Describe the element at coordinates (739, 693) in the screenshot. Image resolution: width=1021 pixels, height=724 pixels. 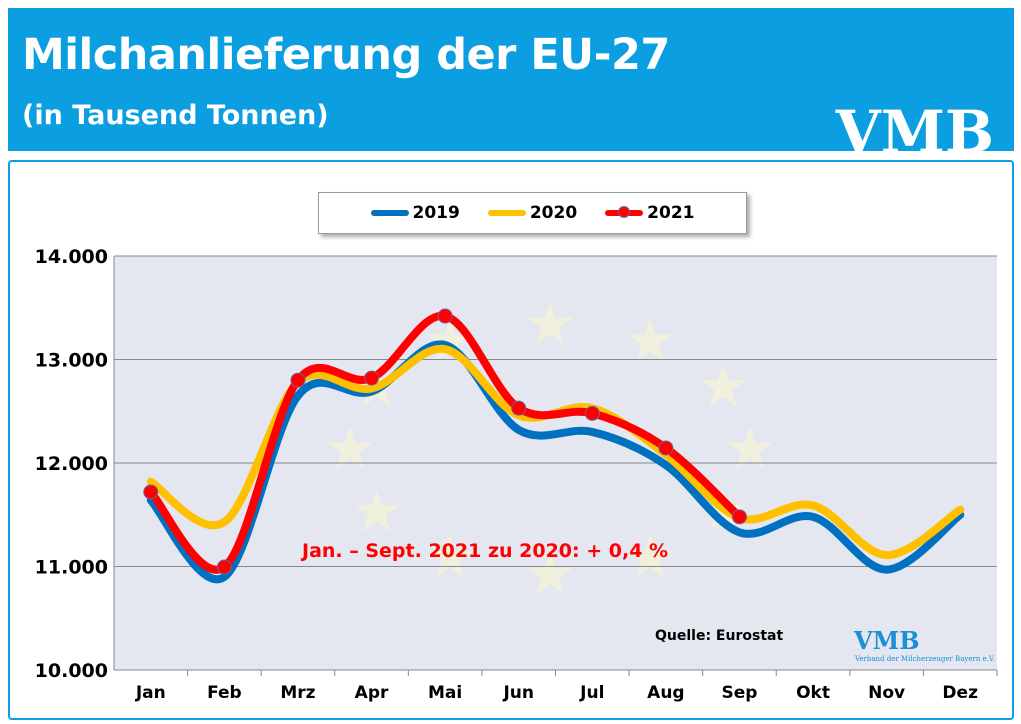
I see `x-tick-label: Sep` at that location.